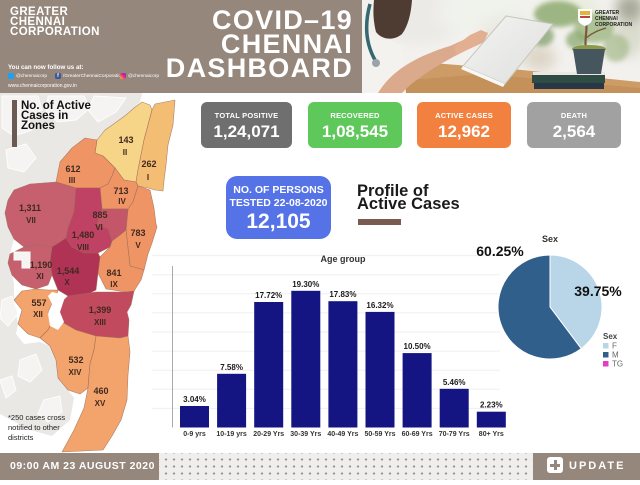  Describe the element at coordinates (72, 169) in the screenshot. I see `svg-text: 612` at that location.